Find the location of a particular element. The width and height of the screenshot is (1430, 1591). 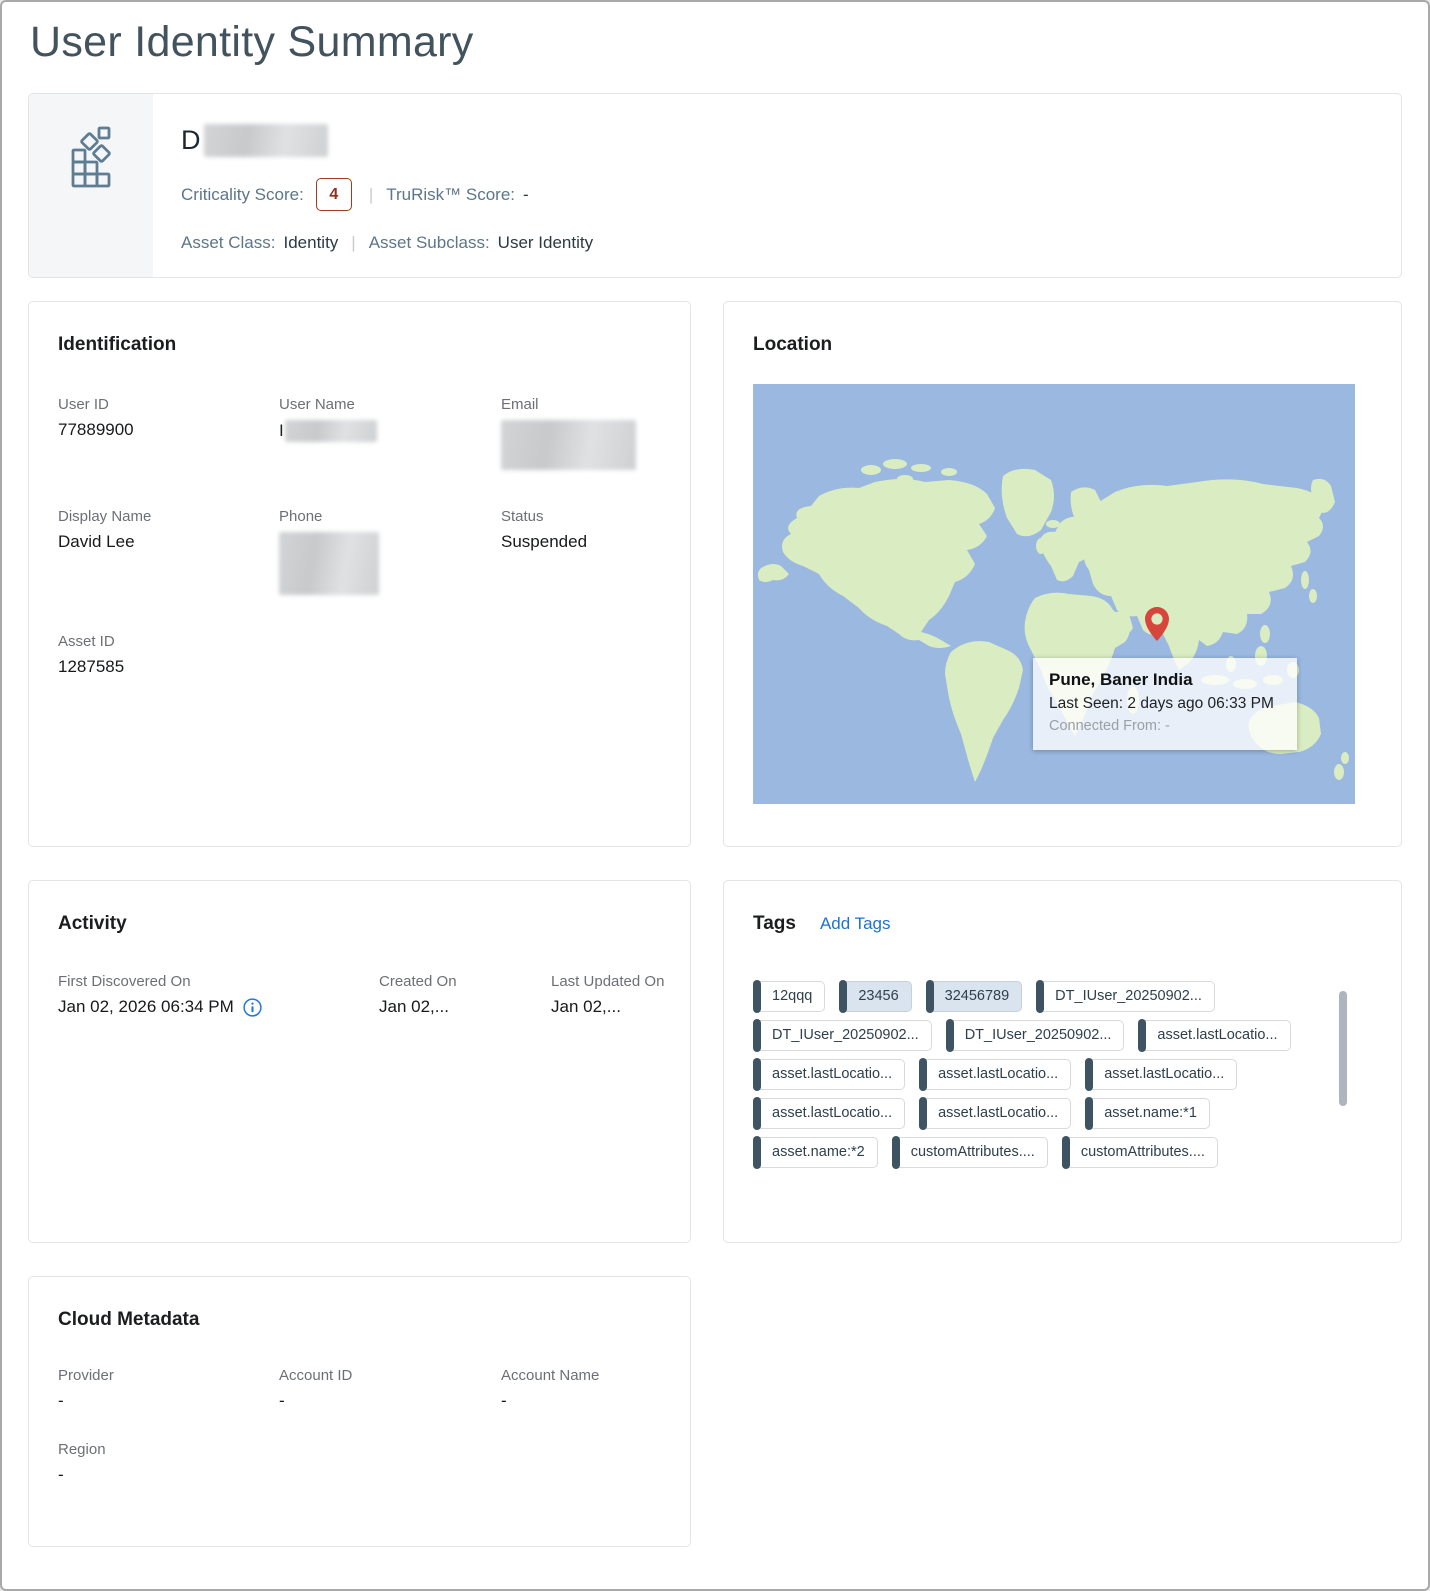

field-display-name: Display Name David Lee is located at coordinates (168, 551).